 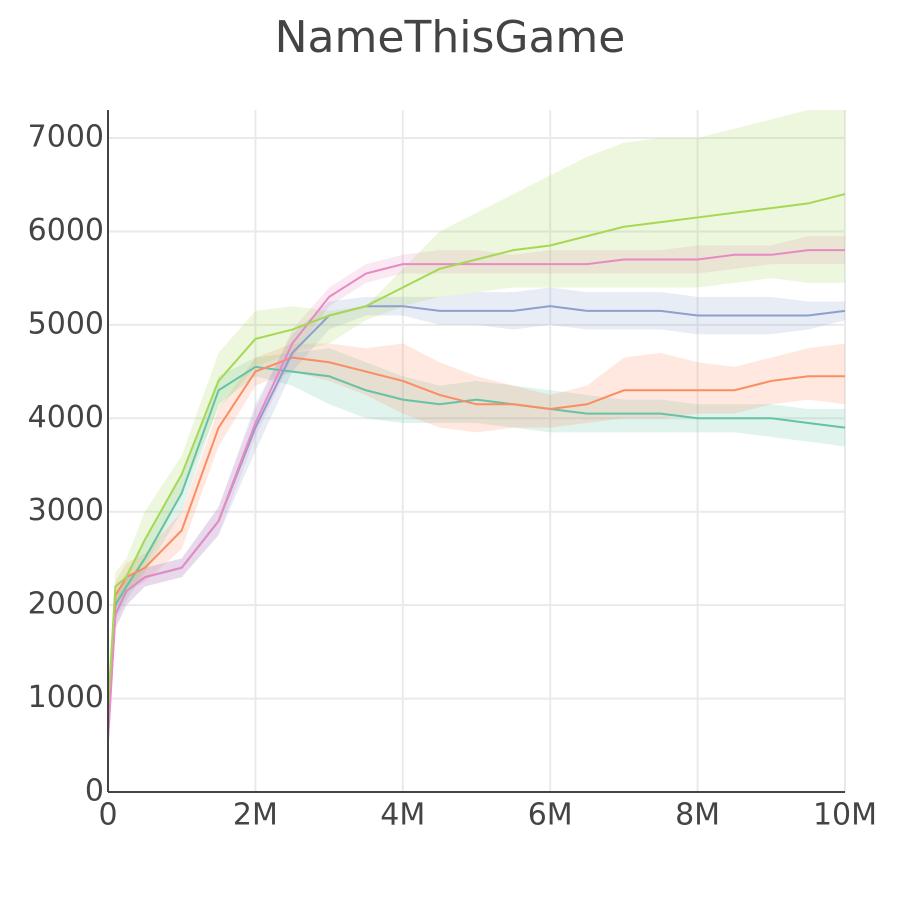 What do you see at coordinates (845, 815) in the screenshot?
I see `x-tick-label: 10M` at bounding box center [845, 815].